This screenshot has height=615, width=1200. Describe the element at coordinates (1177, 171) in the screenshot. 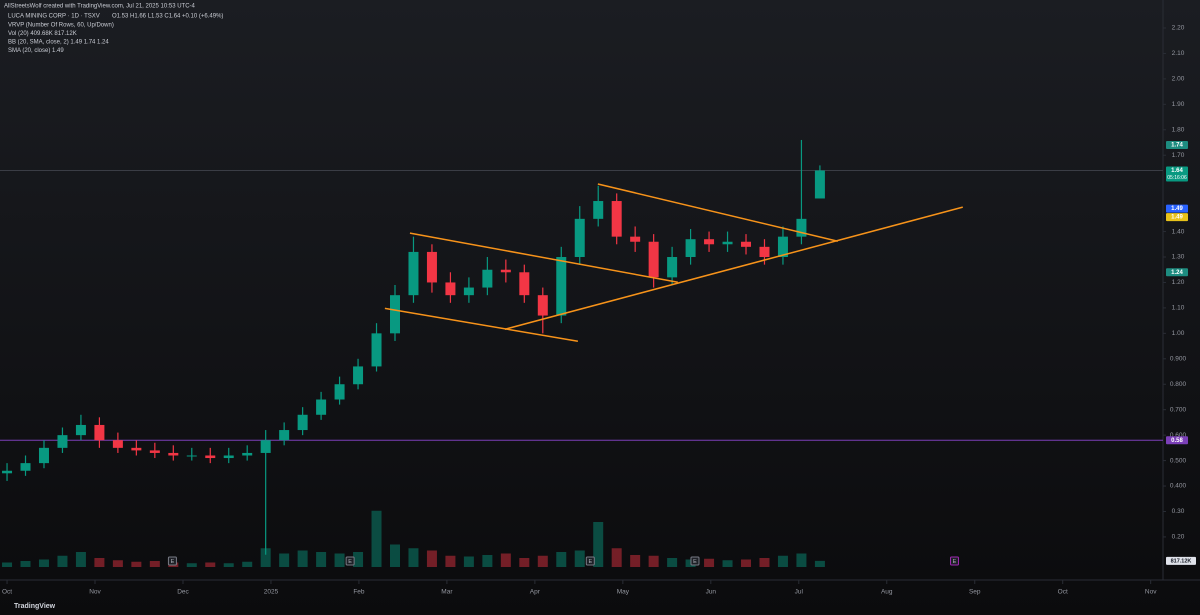

I see `price-badge-label: 1.64` at that location.